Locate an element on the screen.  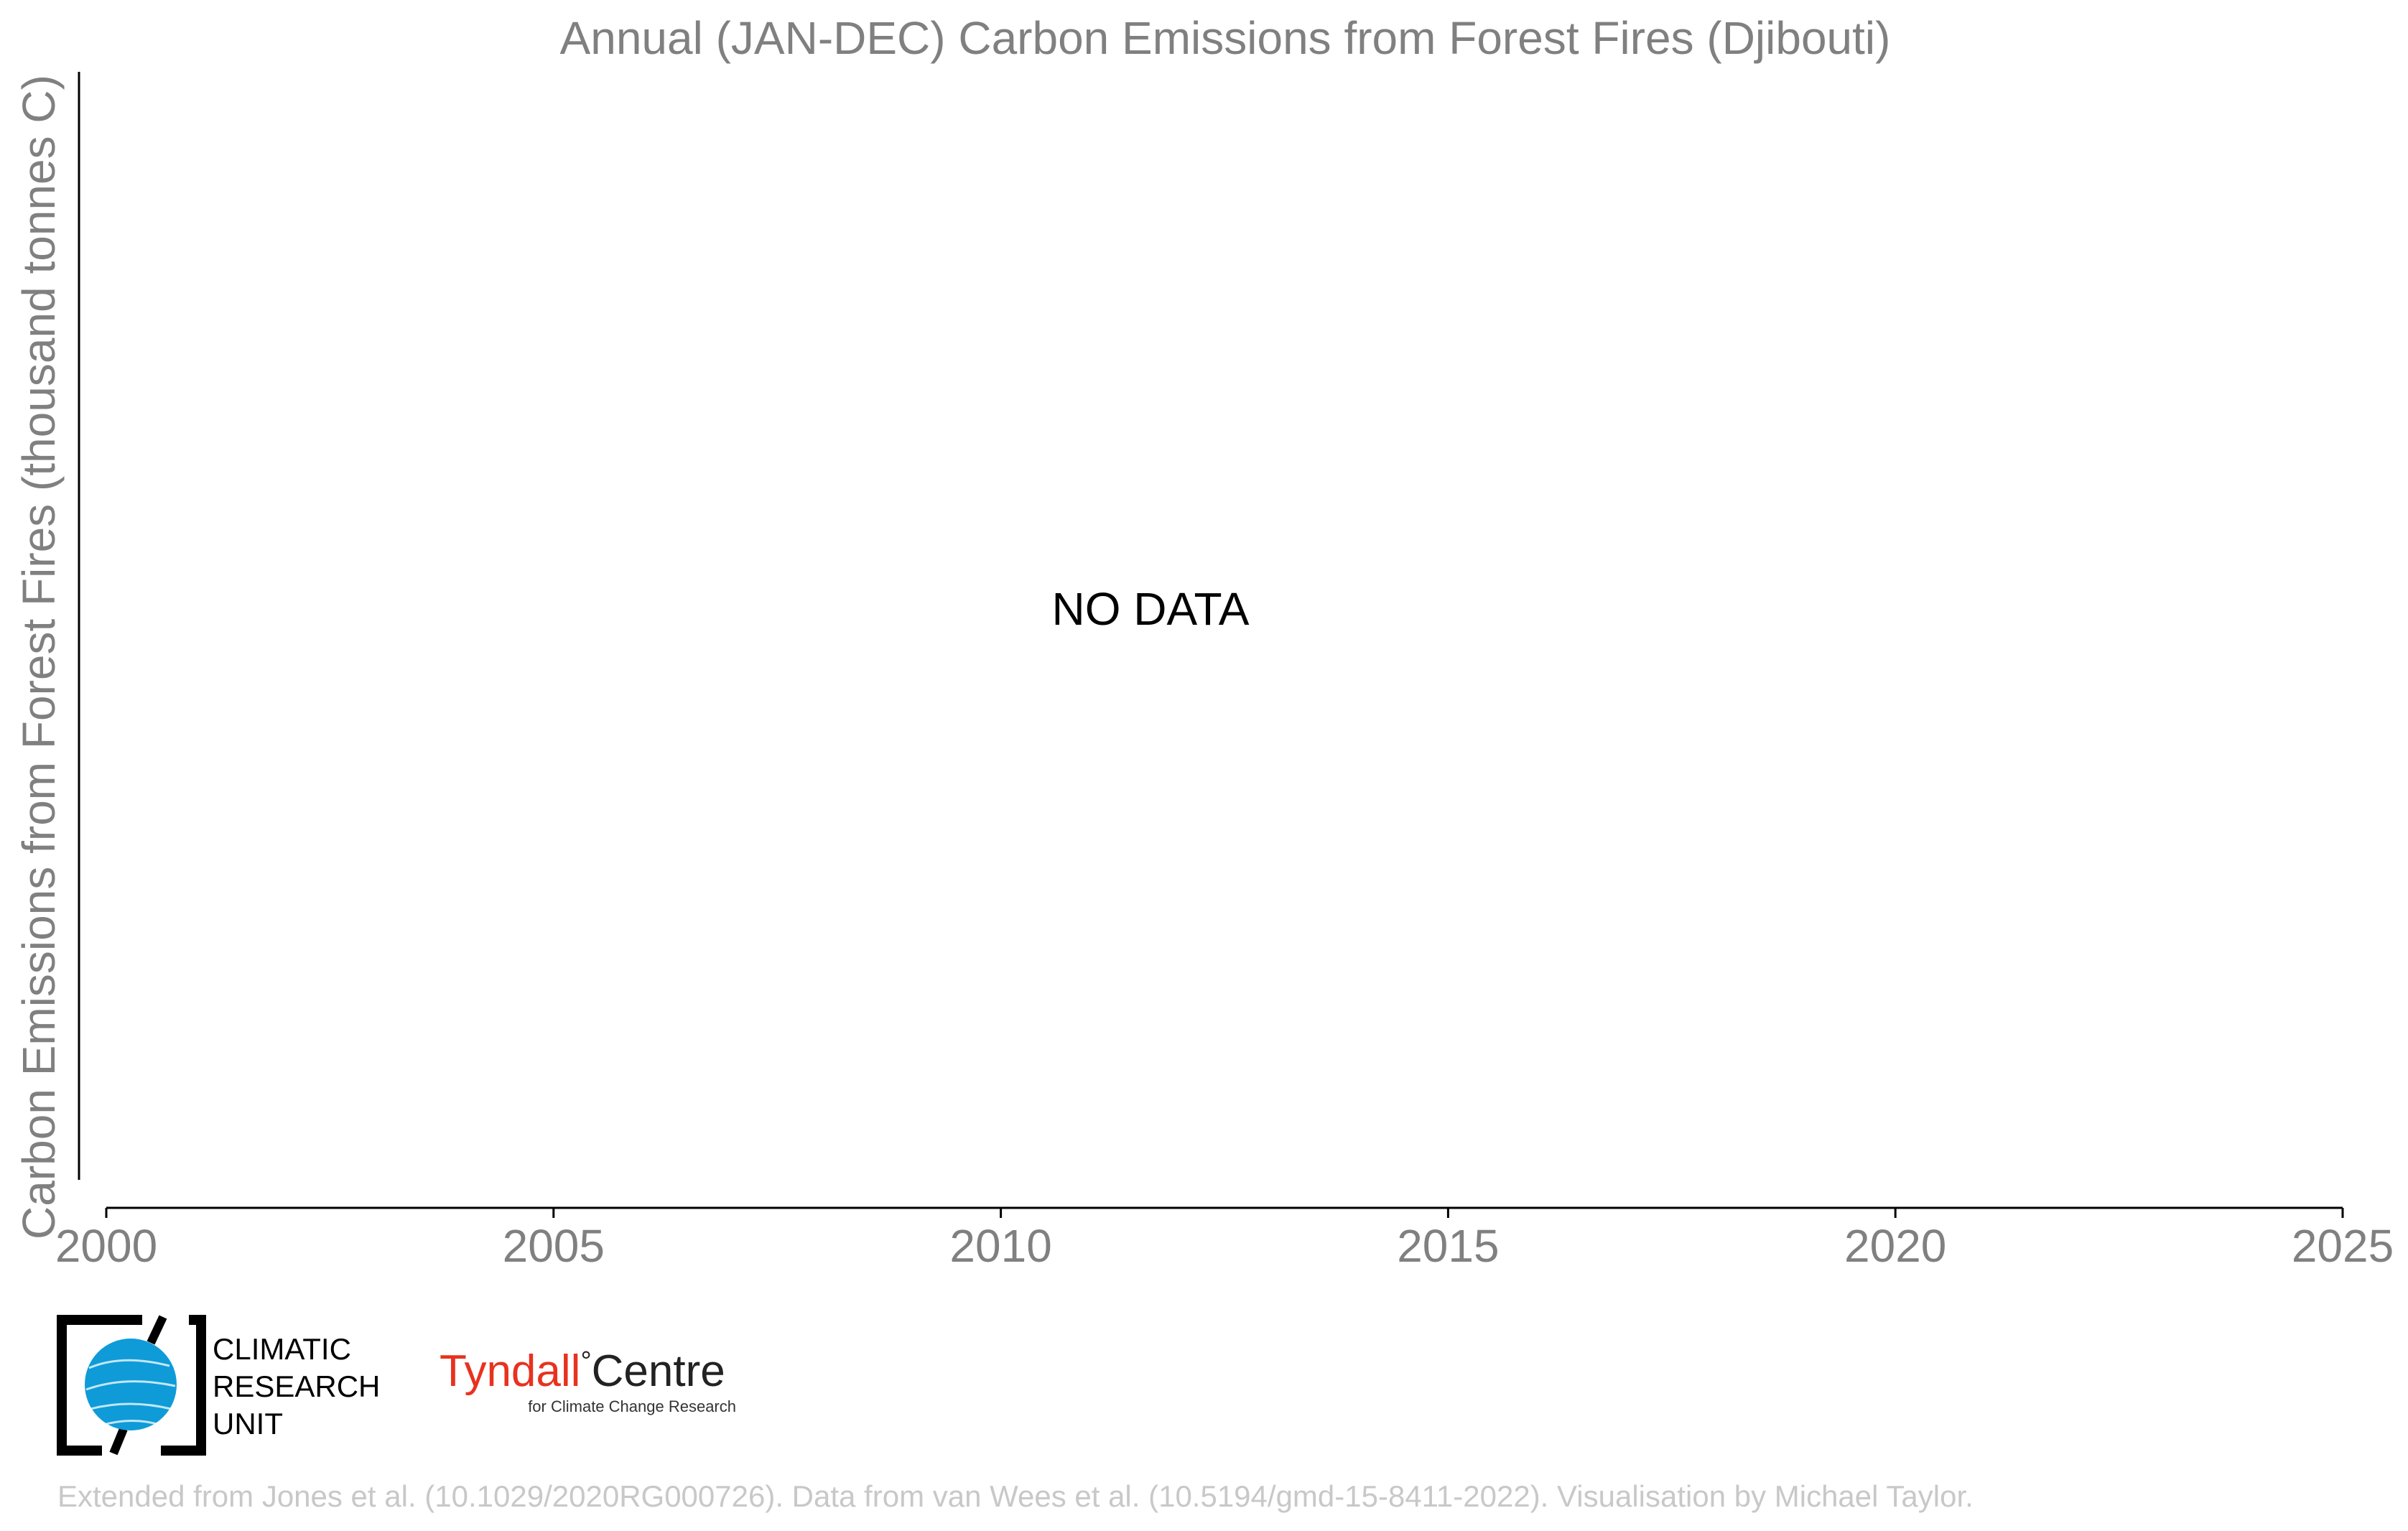
cru-slash-top is located at coordinates (157, 1330).